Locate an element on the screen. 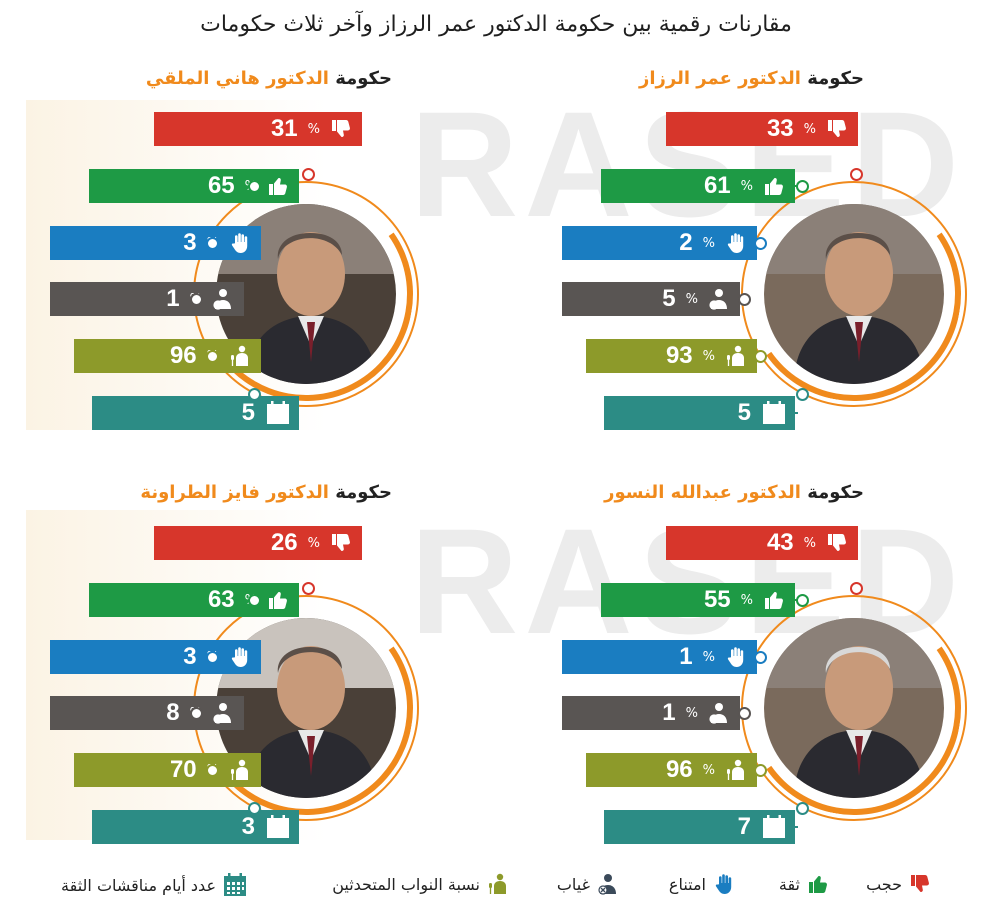 This screenshot has width=992, height=922. no-confidence-bar: 43% is located at coordinates (762, 543).